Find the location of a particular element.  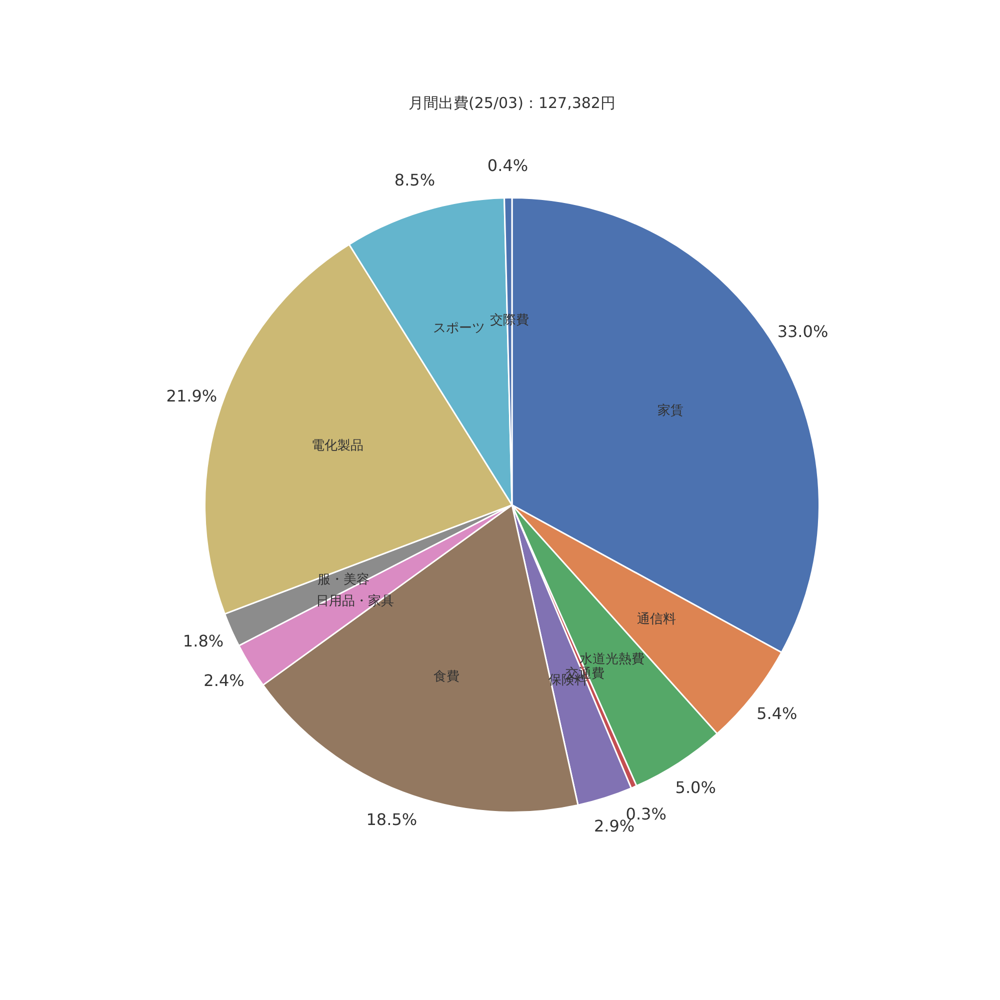

data-label: 18.5% is located at coordinates (392, 819).